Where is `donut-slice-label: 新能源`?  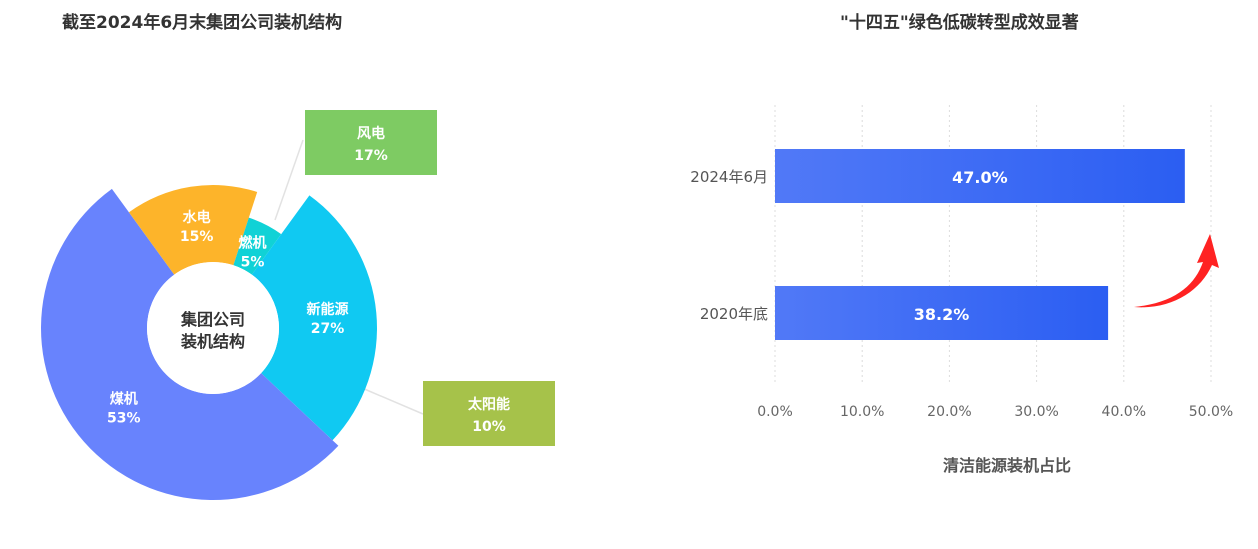
donut-slice-label: 新能源 is located at coordinates (327, 309).